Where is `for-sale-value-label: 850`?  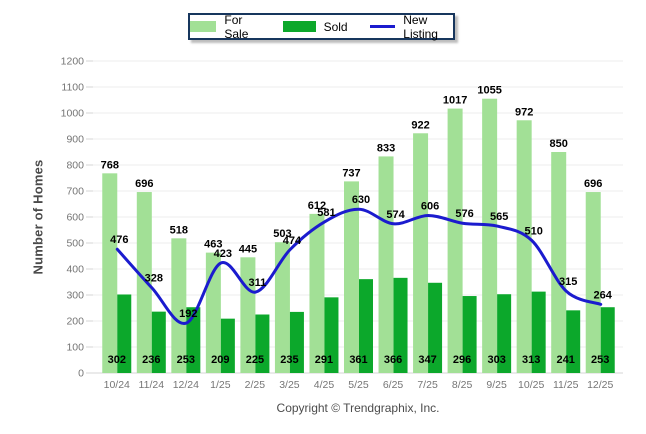
for-sale-value-label: 850 is located at coordinates (559, 144).